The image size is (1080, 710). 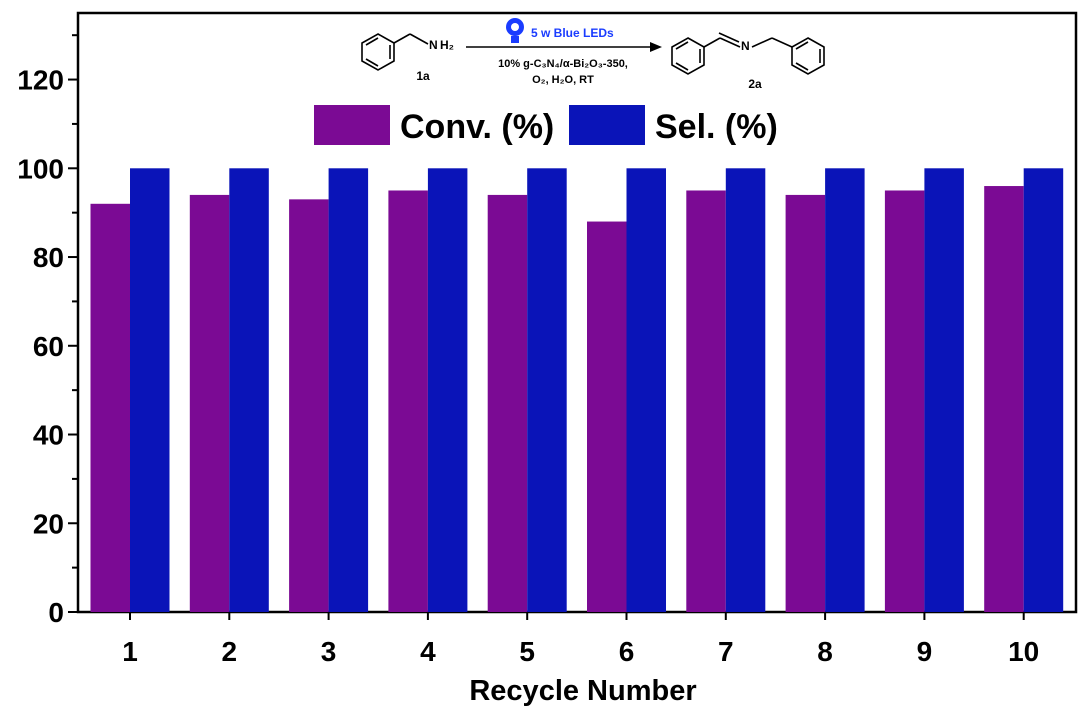 I want to click on x-tick-label-9: 9, so click(x=925, y=651).